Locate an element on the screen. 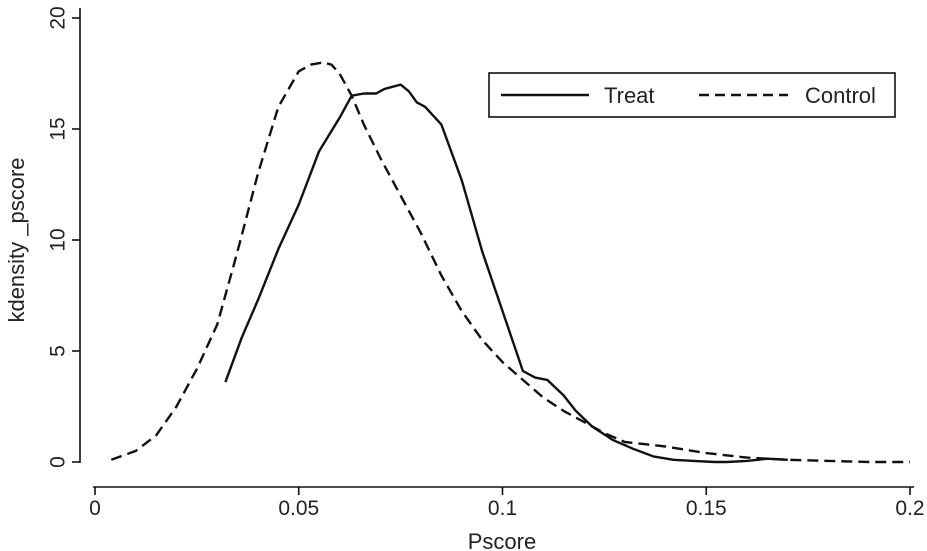  legend-control-label: Control is located at coordinates (840, 95).